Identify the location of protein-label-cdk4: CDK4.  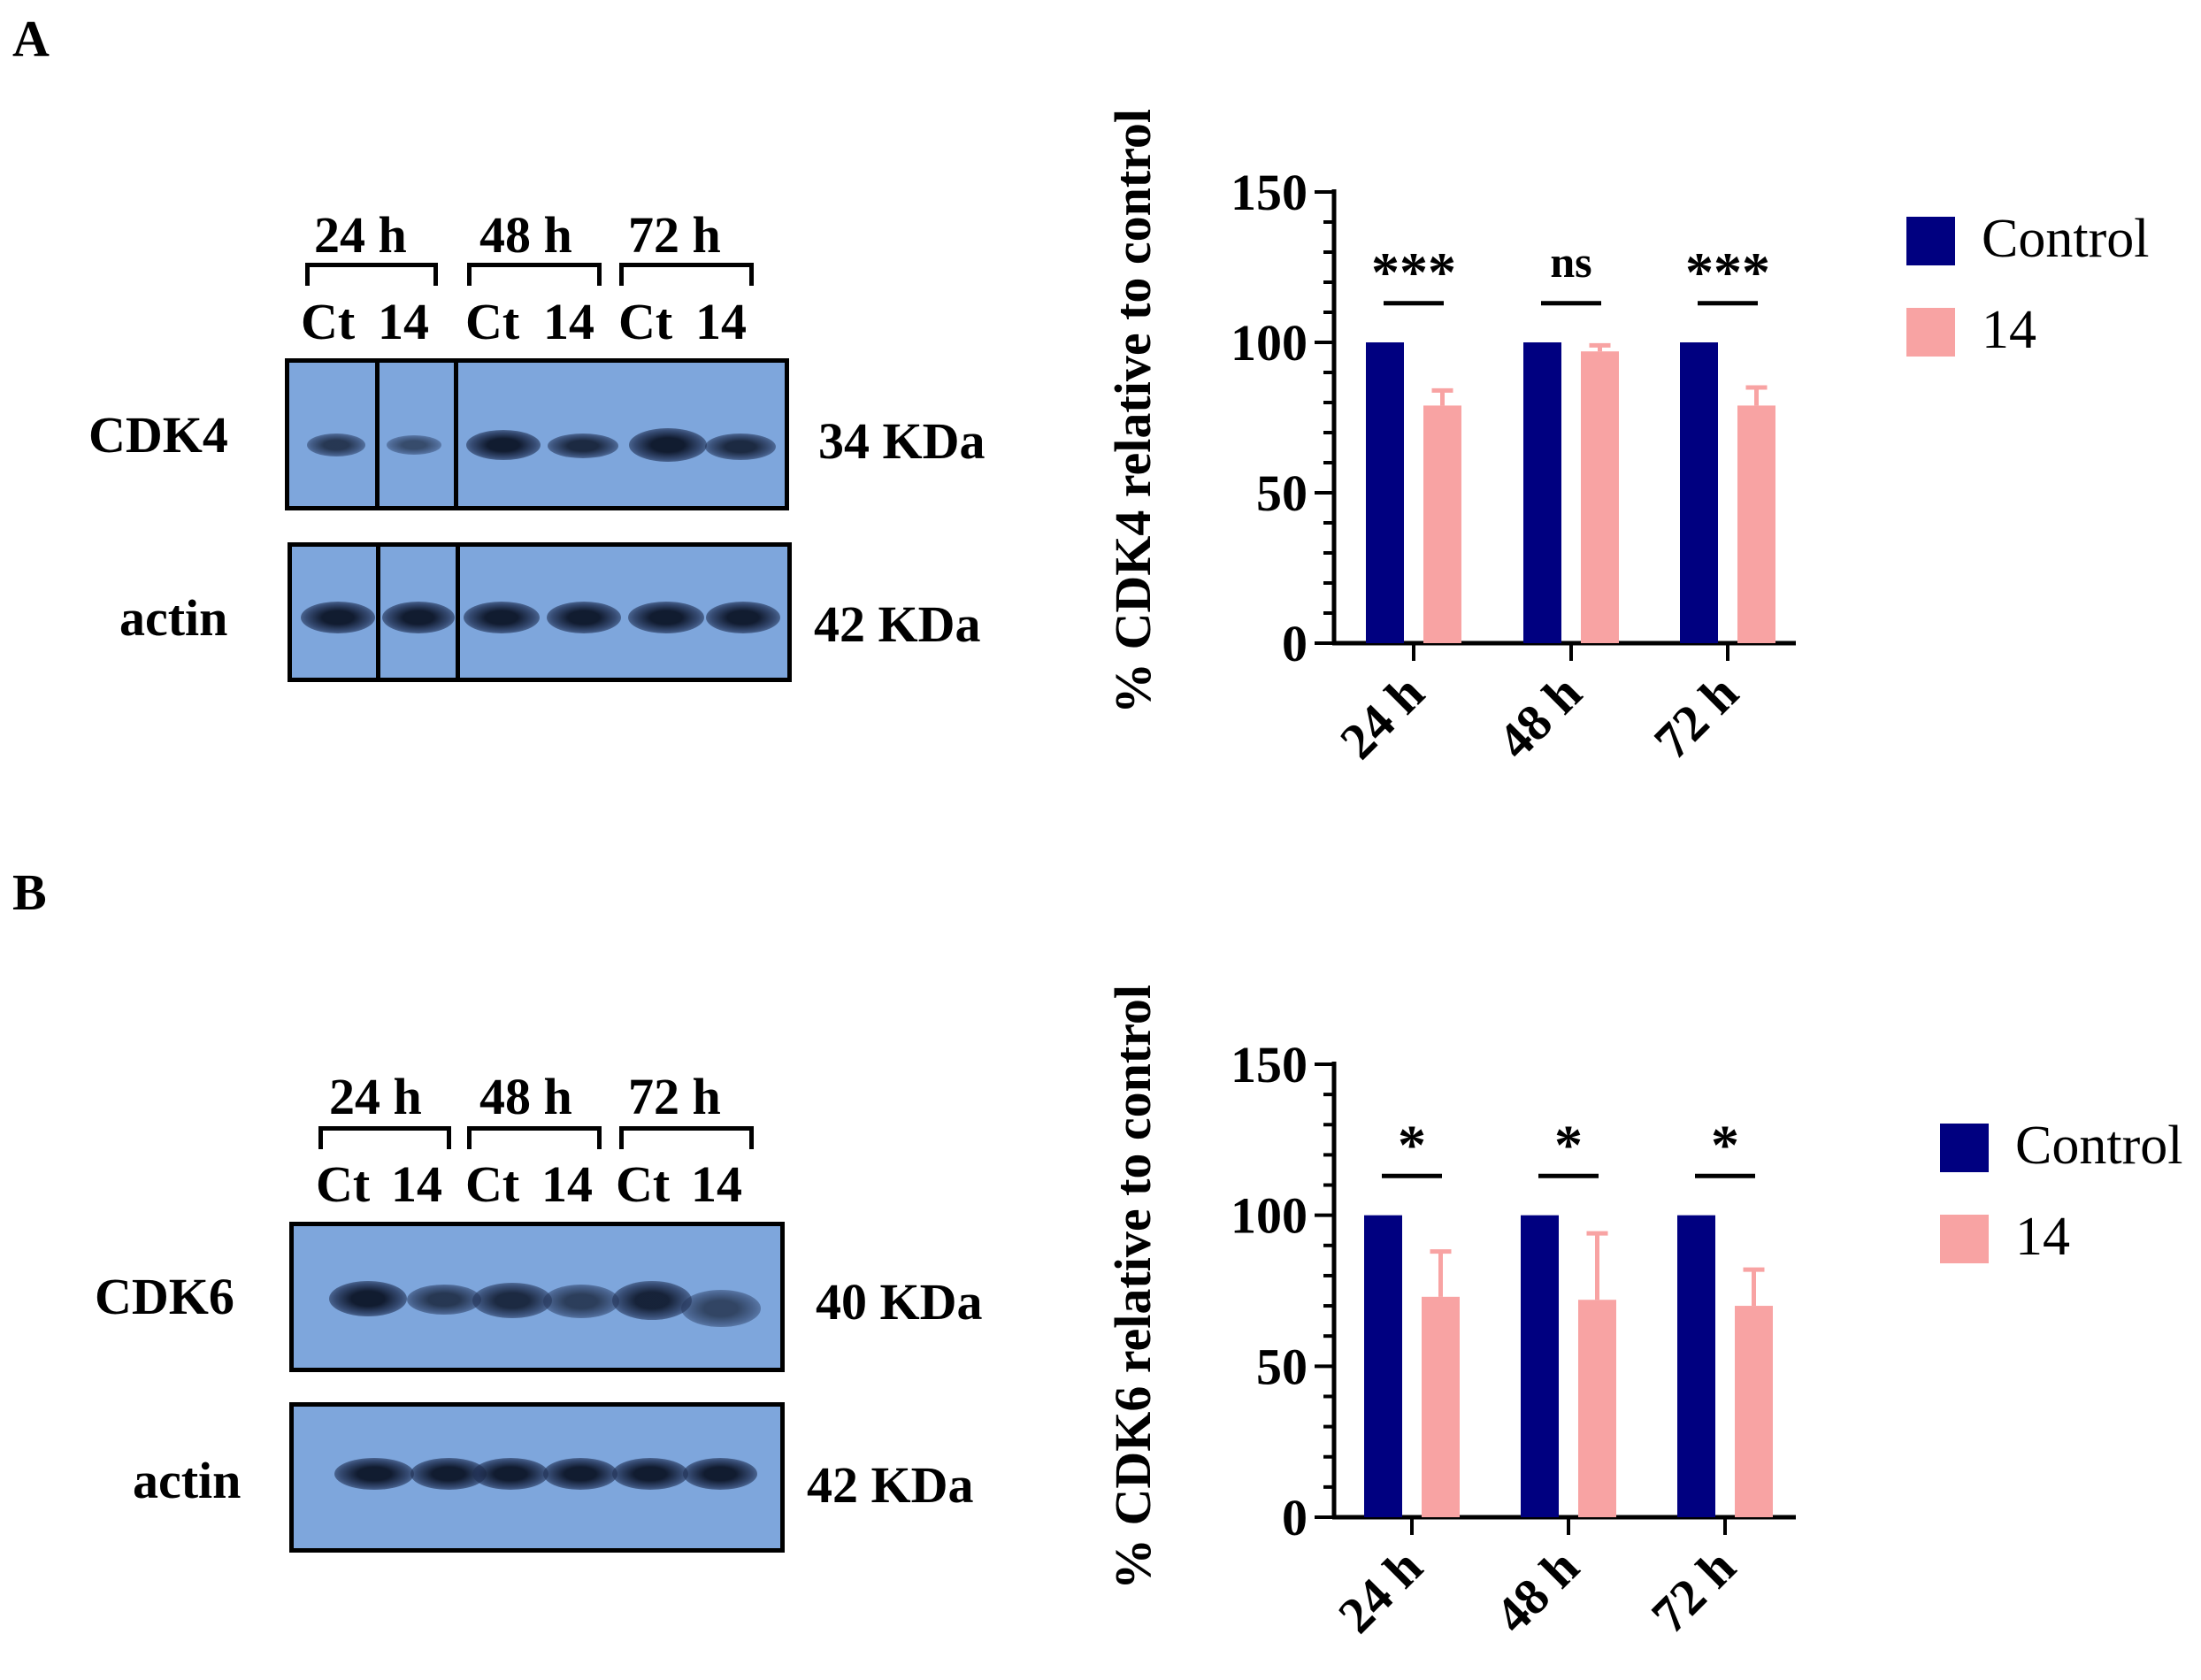
(158, 435).